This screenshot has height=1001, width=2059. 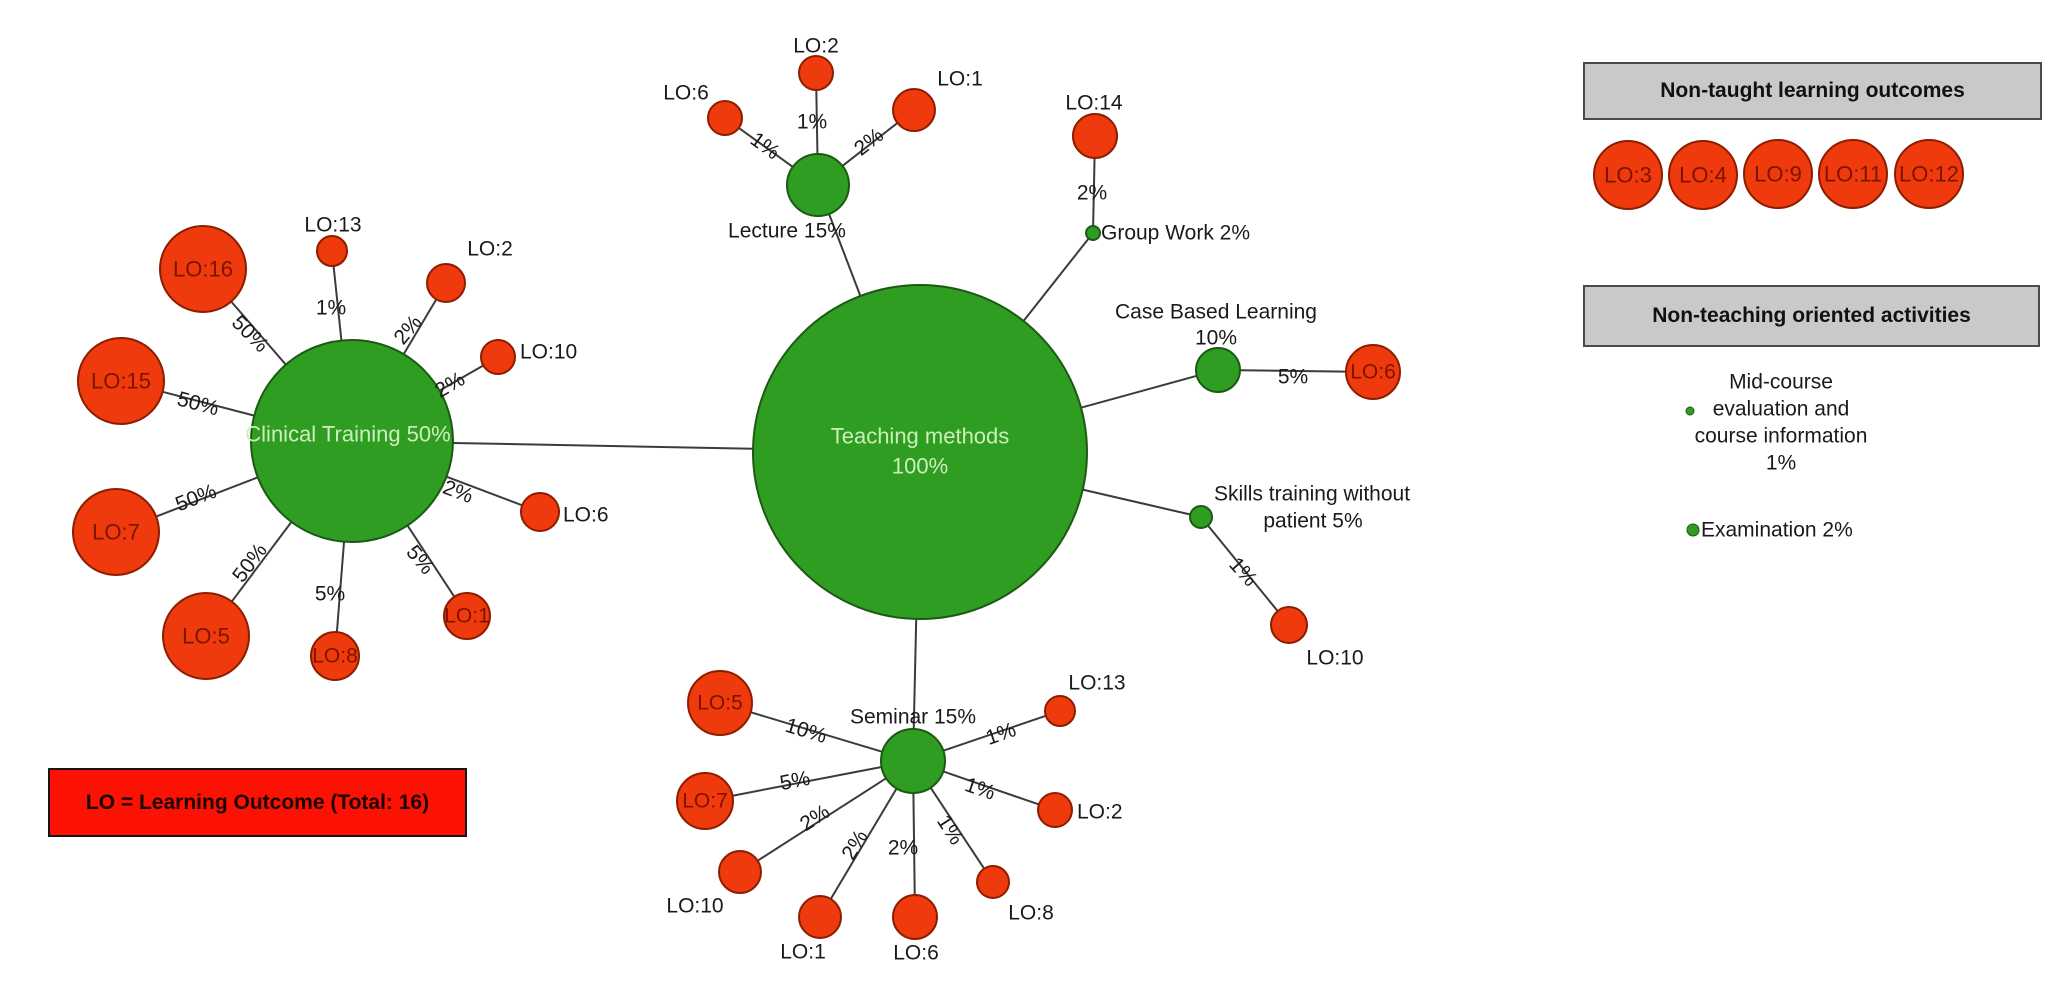 What do you see at coordinates (347, 434) in the screenshot?
I see `label-clinical-training-50-: Clinical Training 50%` at bounding box center [347, 434].